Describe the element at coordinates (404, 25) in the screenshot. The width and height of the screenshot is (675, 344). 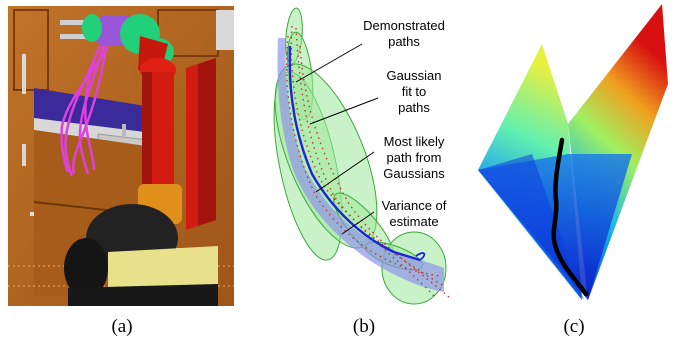
I see `label-demonstrated-line1: Demonstrated` at that location.